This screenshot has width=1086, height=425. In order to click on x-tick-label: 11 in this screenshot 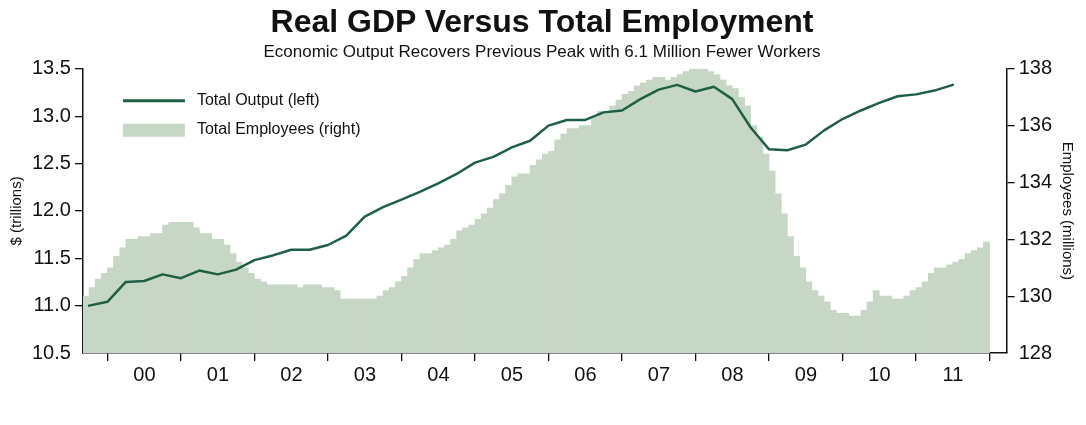, I will do `click(953, 373)`.